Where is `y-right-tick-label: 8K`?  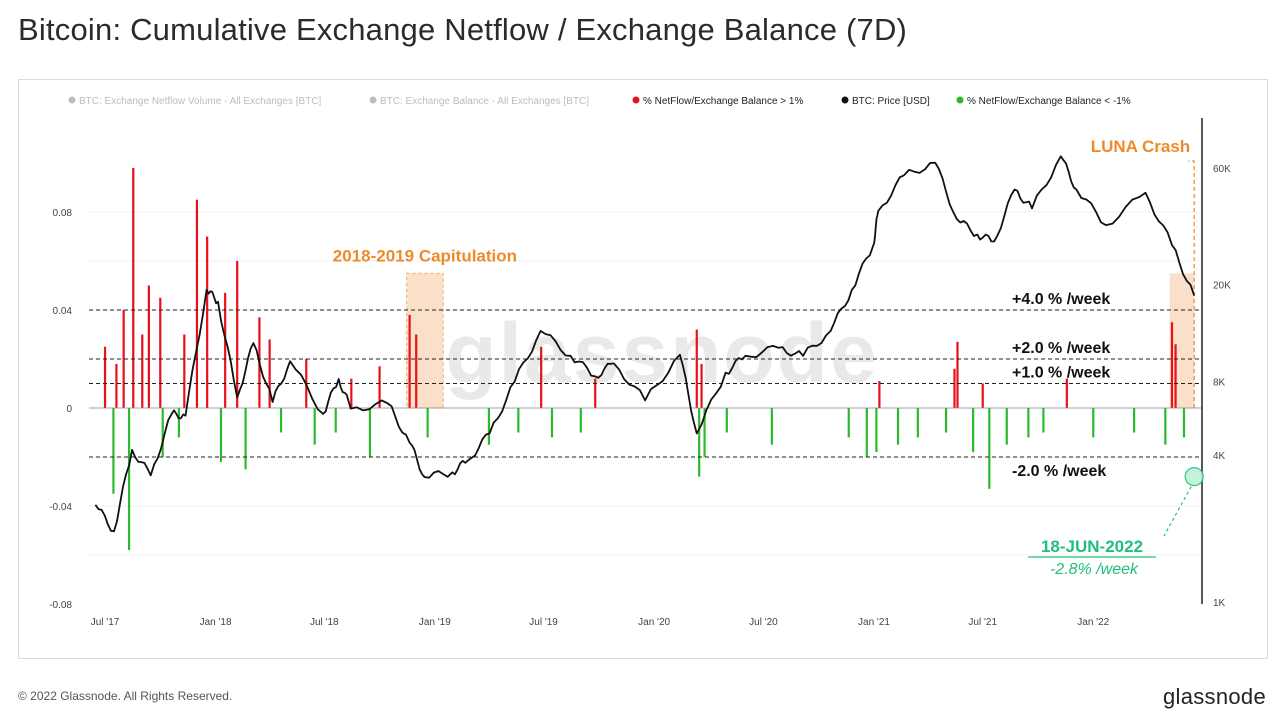
y-right-tick-label: 8K is located at coordinates (1219, 383).